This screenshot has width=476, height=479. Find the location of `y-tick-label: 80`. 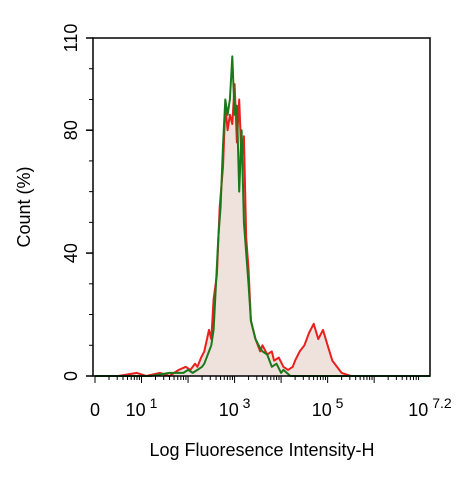

y-tick-label: 80 is located at coordinates (71, 130).